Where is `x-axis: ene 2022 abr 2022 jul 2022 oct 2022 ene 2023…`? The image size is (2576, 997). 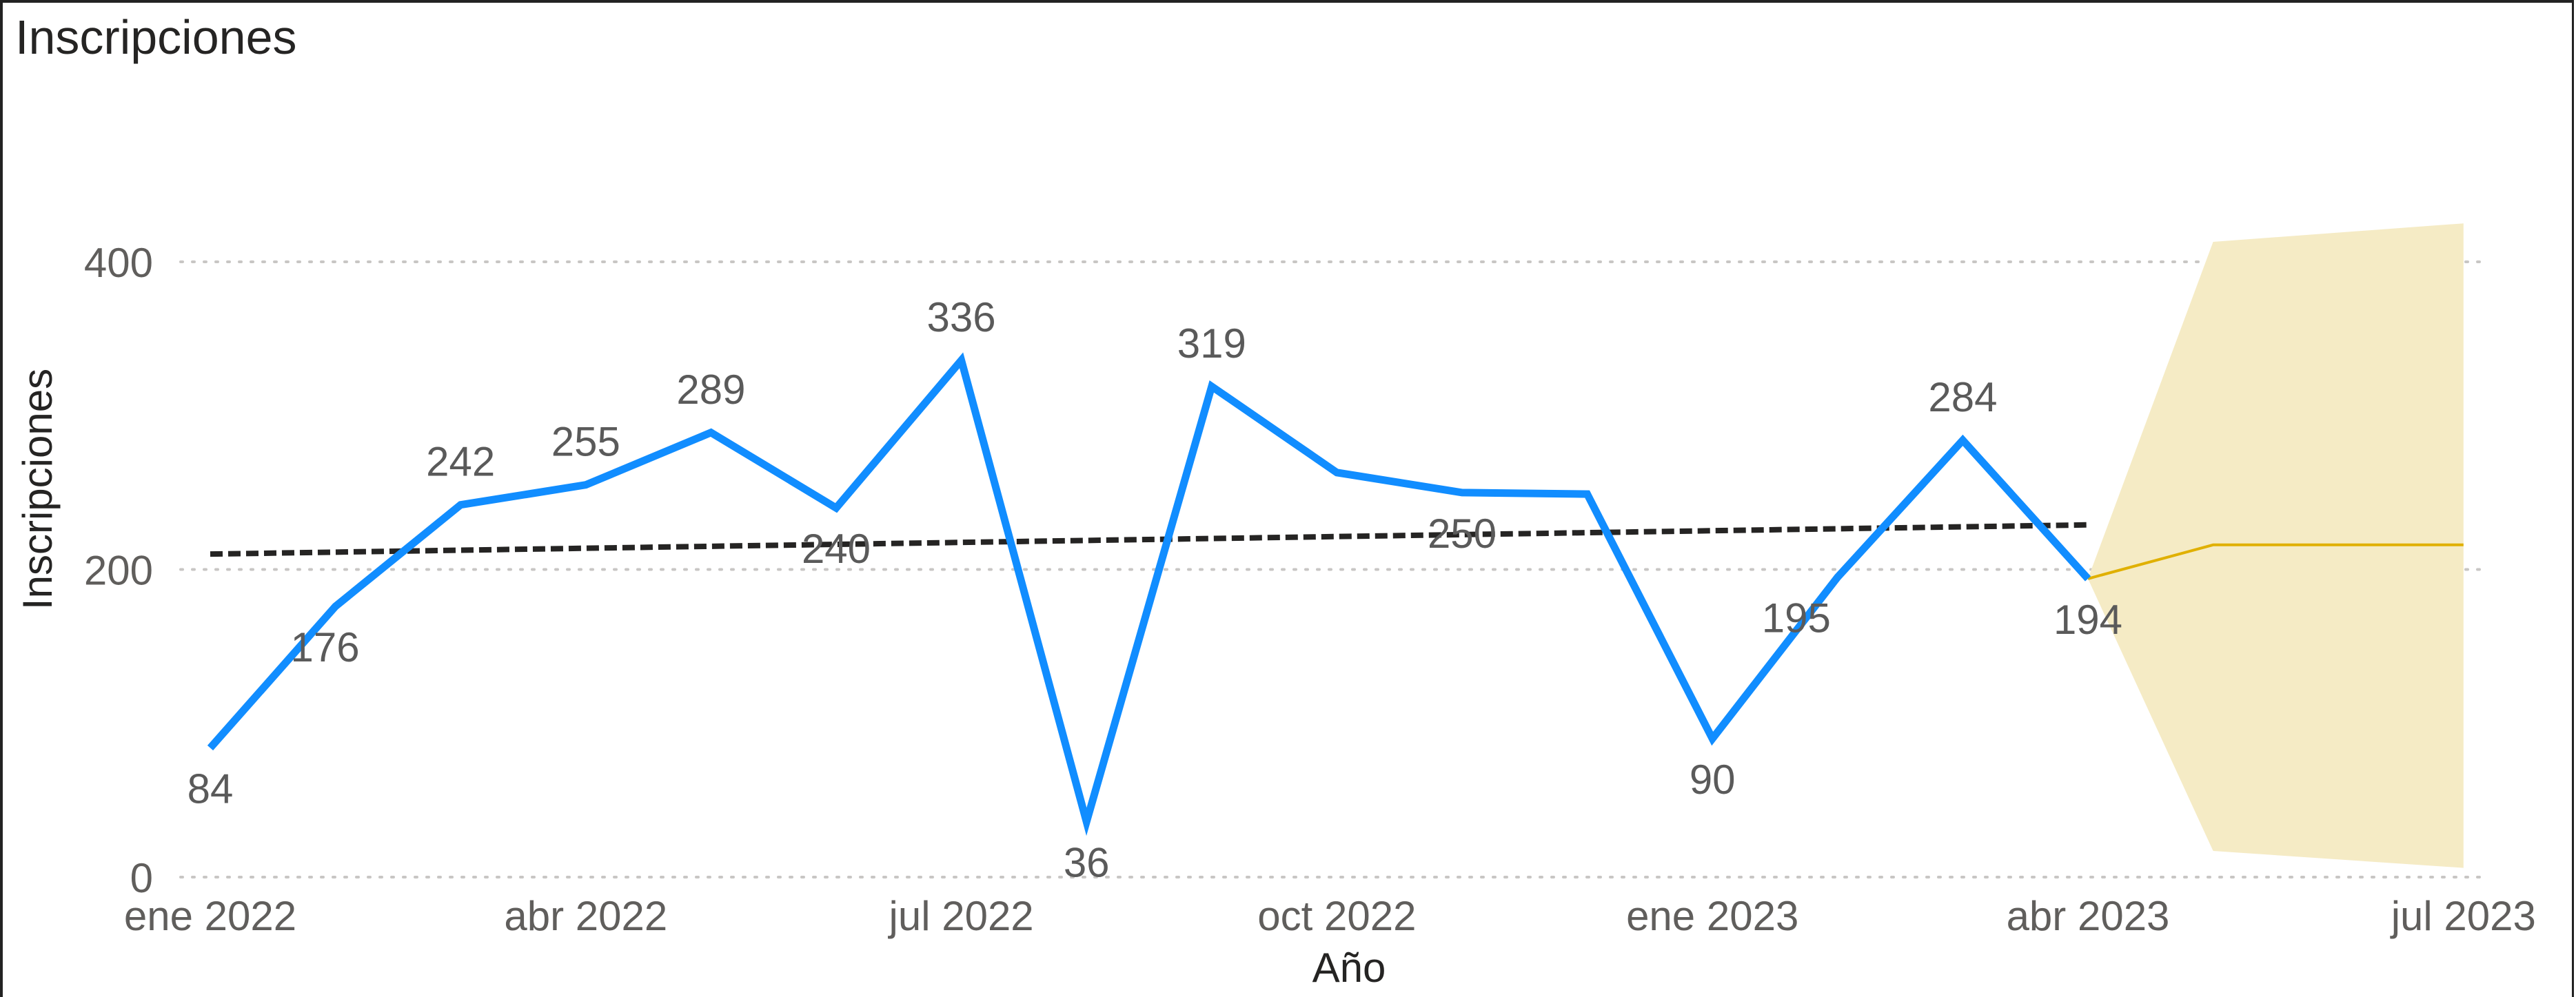
x-axis: ene 2022 abr 2022 jul 2022 oct 2022 ene 2023… is located at coordinates (1330, 916).